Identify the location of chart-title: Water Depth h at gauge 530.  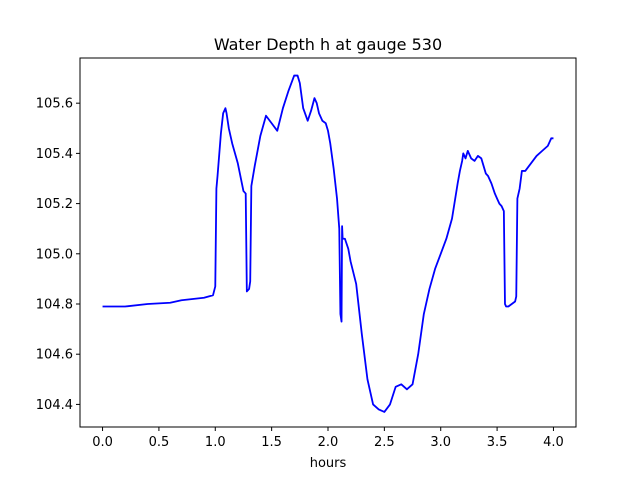
(328, 44).